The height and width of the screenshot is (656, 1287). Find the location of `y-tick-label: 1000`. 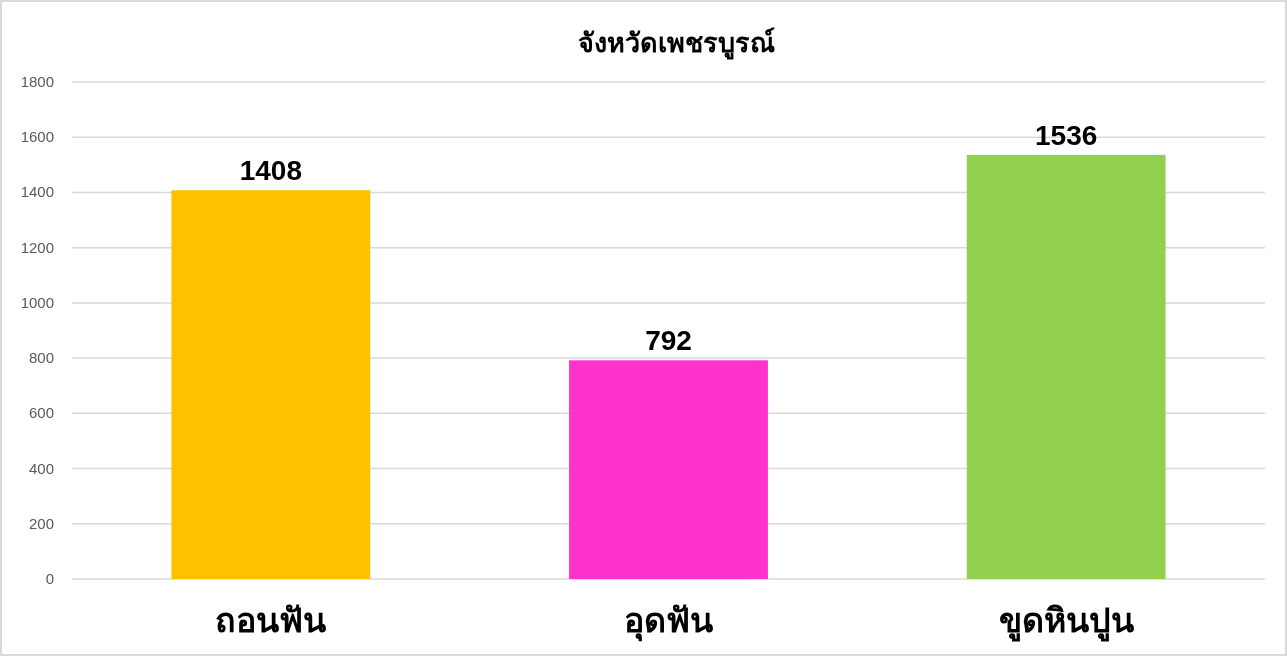

y-tick-label: 1000 is located at coordinates (37, 302).